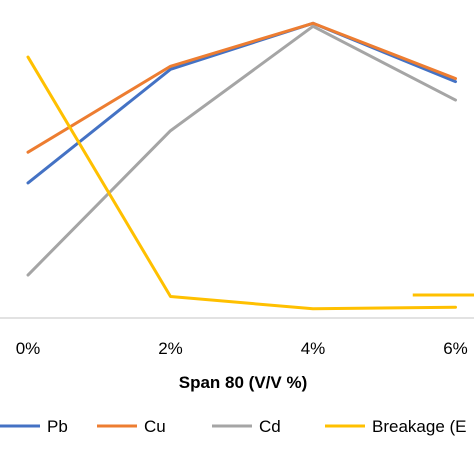 Image resolution: width=474 pixels, height=474 pixels. What do you see at coordinates (455, 348) in the screenshot?
I see `x-tick-label: 6%` at bounding box center [455, 348].